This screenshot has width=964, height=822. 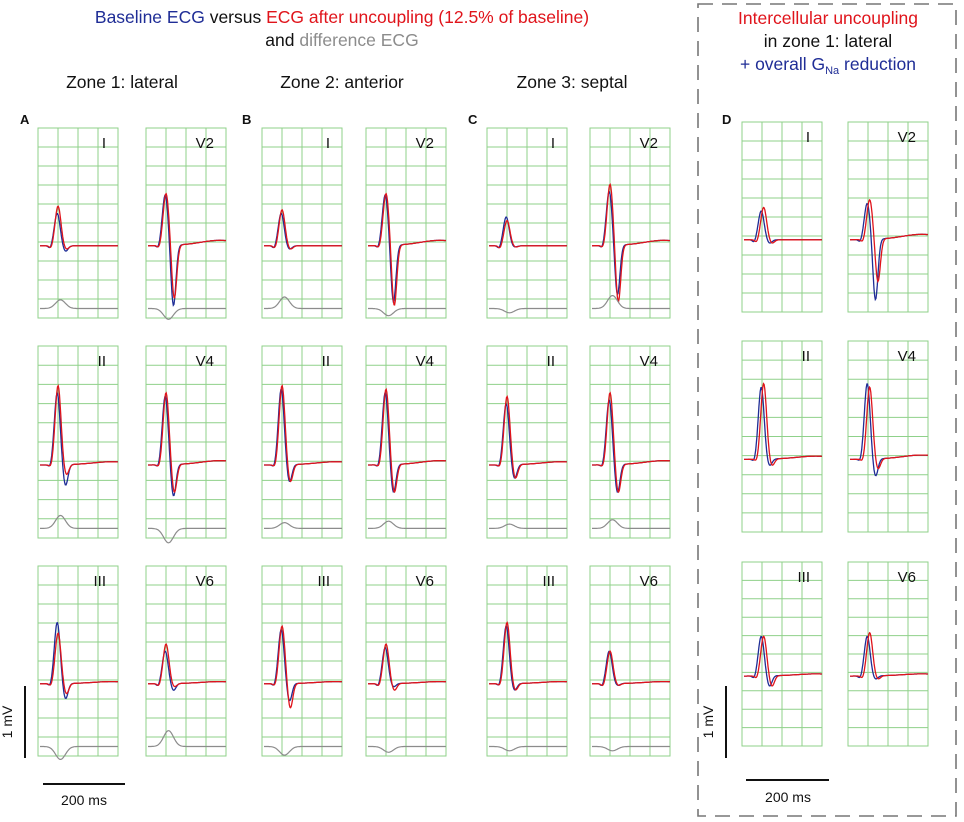 I want to click on zone1-title: Zone 1: lateral, so click(x=122, y=82).